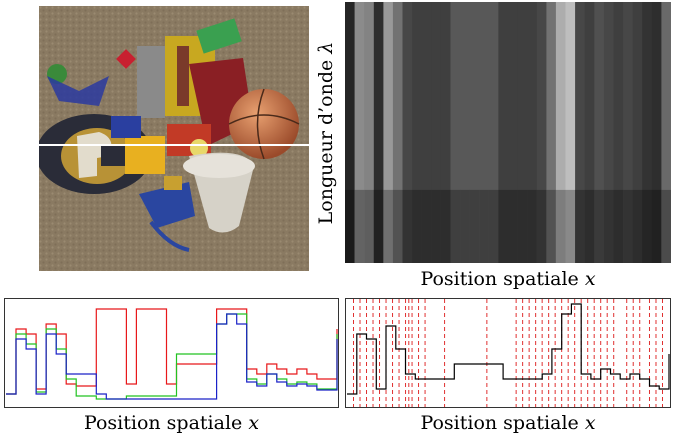  I want to click on rgb-profile-x-axis-label: Position spatiale x, so click(171, 423).